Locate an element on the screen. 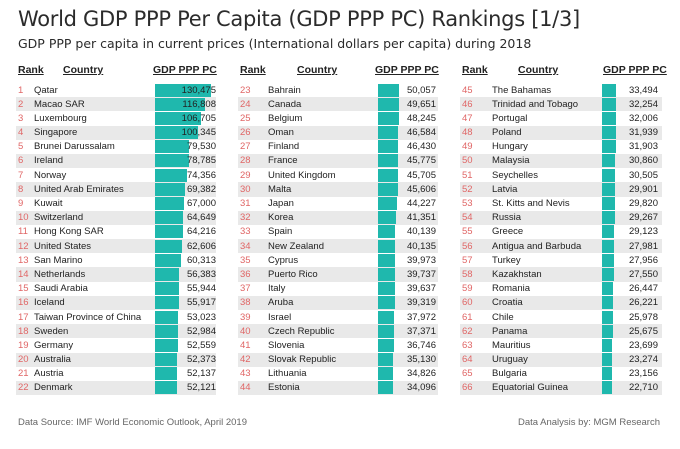 This screenshot has width=680, height=449. table-row: 23 Bahrain 50,057 is located at coordinates (338, 90).